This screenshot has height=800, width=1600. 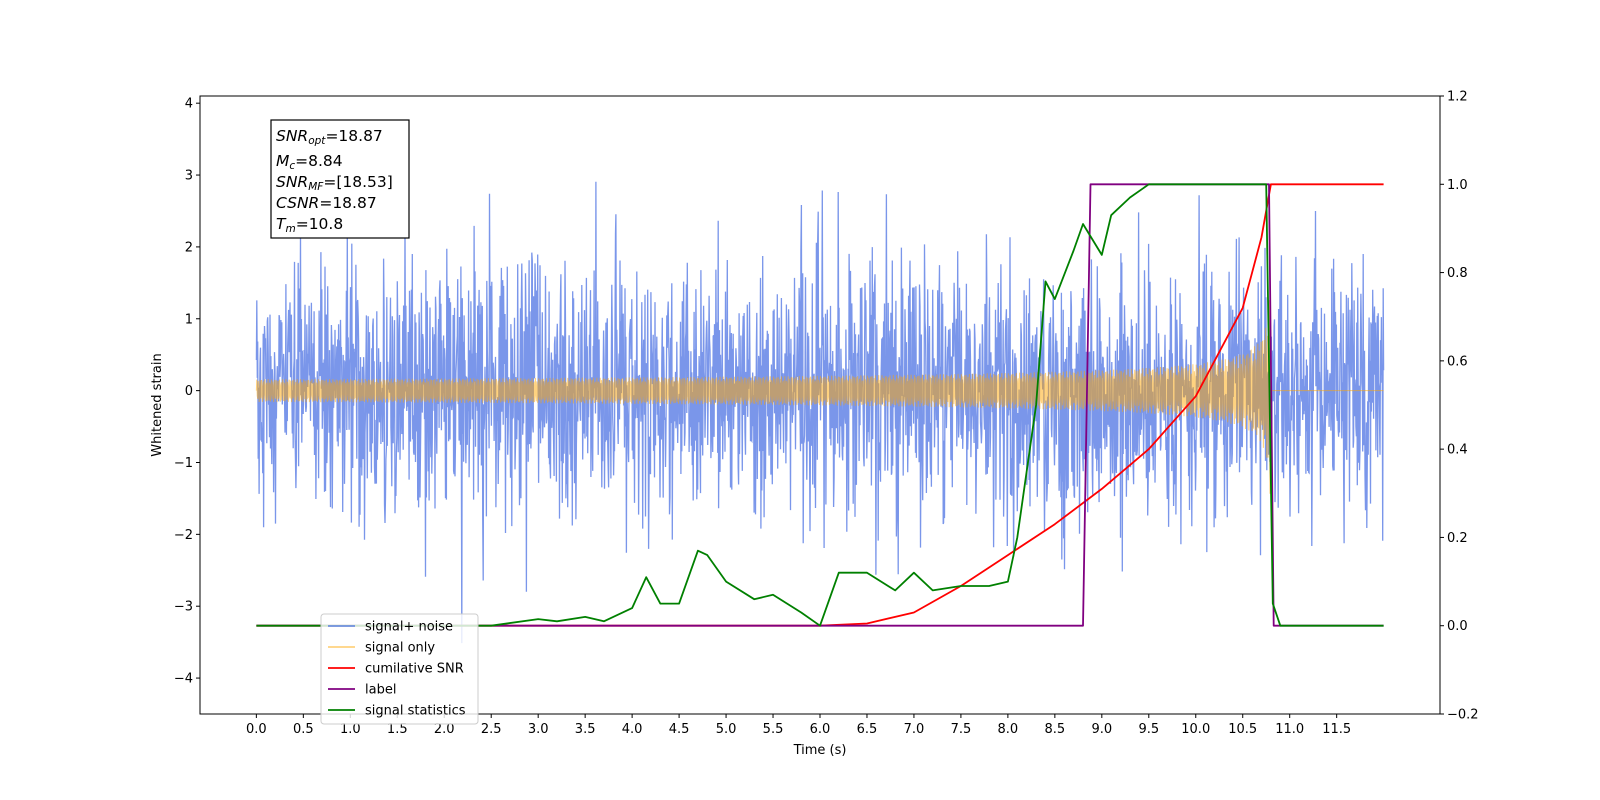 What do you see at coordinates (914, 729) in the screenshot?
I see `x-tick-label: 7.0` at bounding box center [914, 729].